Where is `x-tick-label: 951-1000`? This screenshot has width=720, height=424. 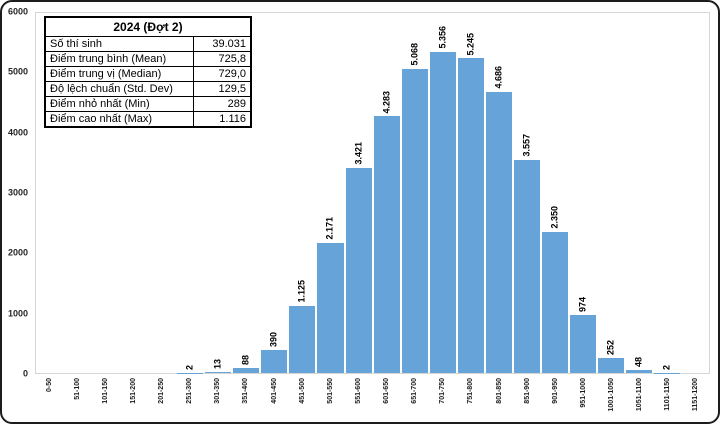 x-tick-label: 951-1000 is located at coordinates (583, 393).